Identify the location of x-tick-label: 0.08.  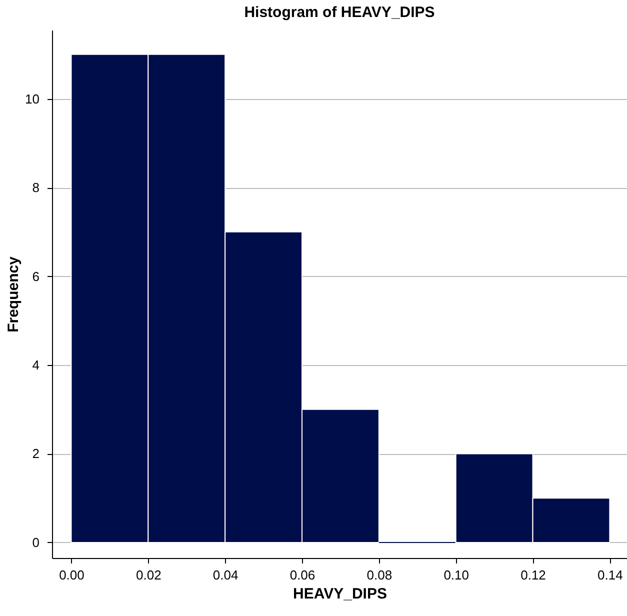
(379, 575).